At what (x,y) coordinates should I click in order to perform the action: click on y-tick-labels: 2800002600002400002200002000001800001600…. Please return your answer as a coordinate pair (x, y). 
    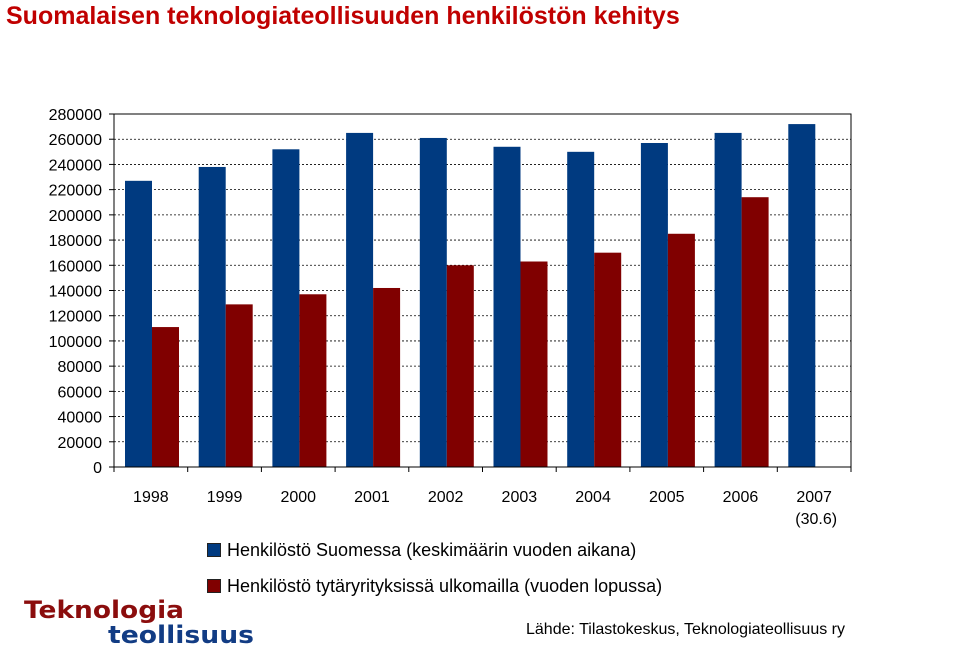
    Looking at the image, I should click on (75, 292).